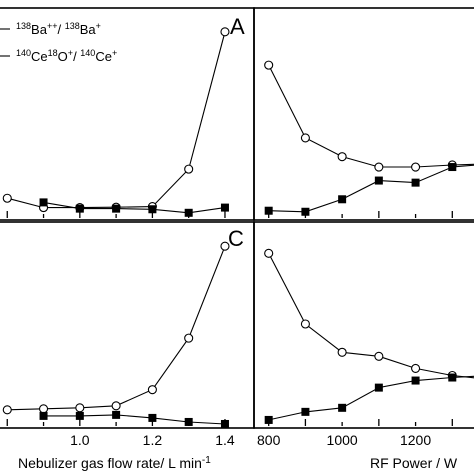 The height and width of the screenshot is (474, 474). Describe the element at coordinates (153, 440) in the screenshot. I see `x-tick-label: 1.2` at that location.